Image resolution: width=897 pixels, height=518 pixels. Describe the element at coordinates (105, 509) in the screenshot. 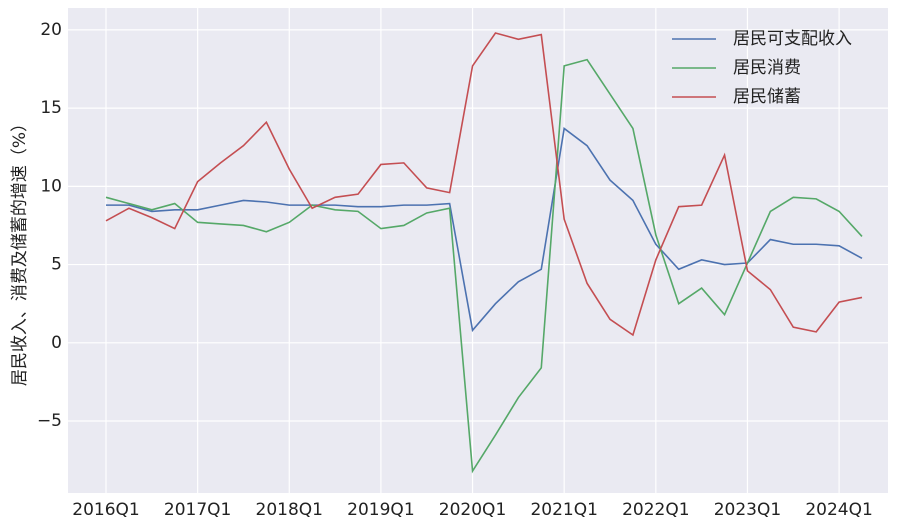

I see `x-tick-label: 2016Q1` at that location.